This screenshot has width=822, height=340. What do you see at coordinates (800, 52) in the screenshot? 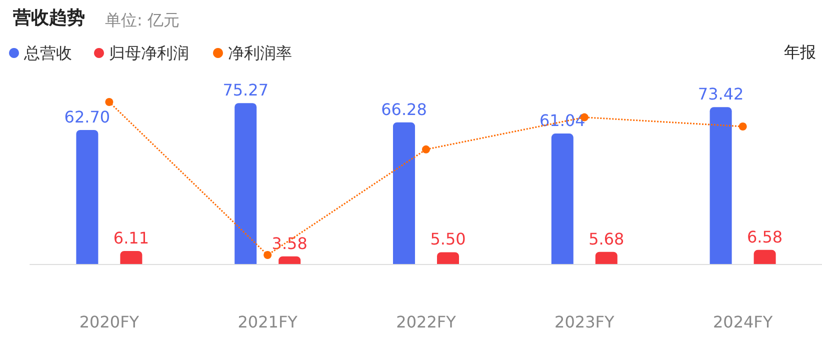
I see `text: 年报` at bounding box center [800, 52].